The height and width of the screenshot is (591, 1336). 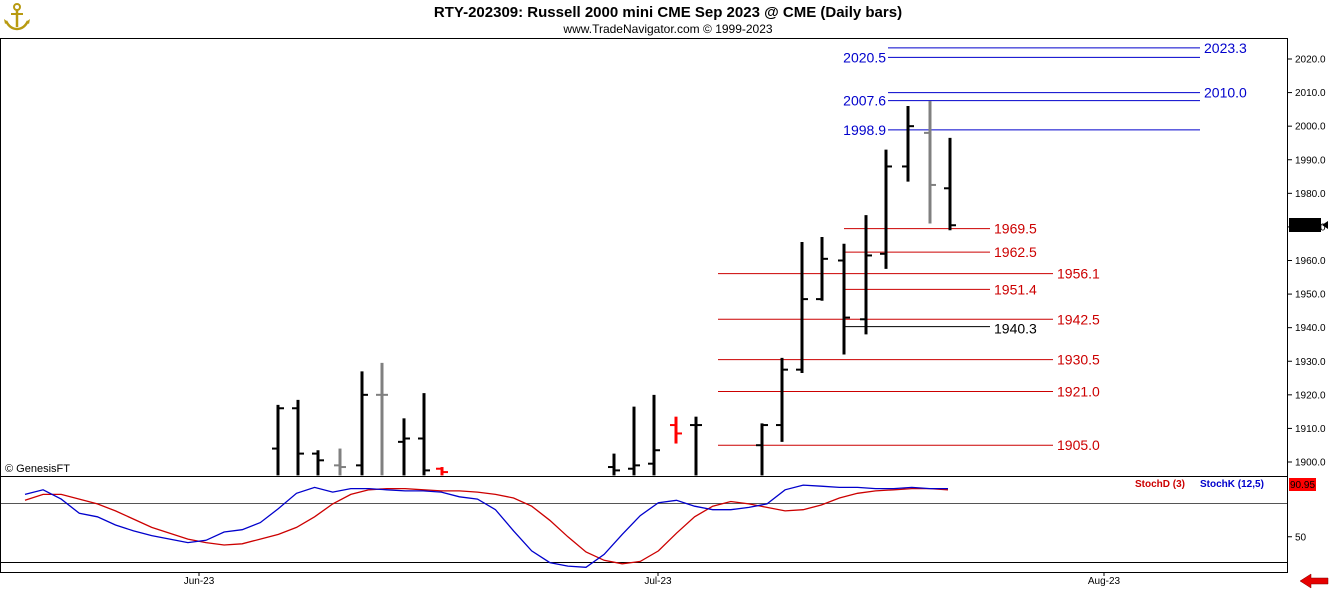 I want to click on x-tick-label: Aug-23, so click(x=1104, y=581).